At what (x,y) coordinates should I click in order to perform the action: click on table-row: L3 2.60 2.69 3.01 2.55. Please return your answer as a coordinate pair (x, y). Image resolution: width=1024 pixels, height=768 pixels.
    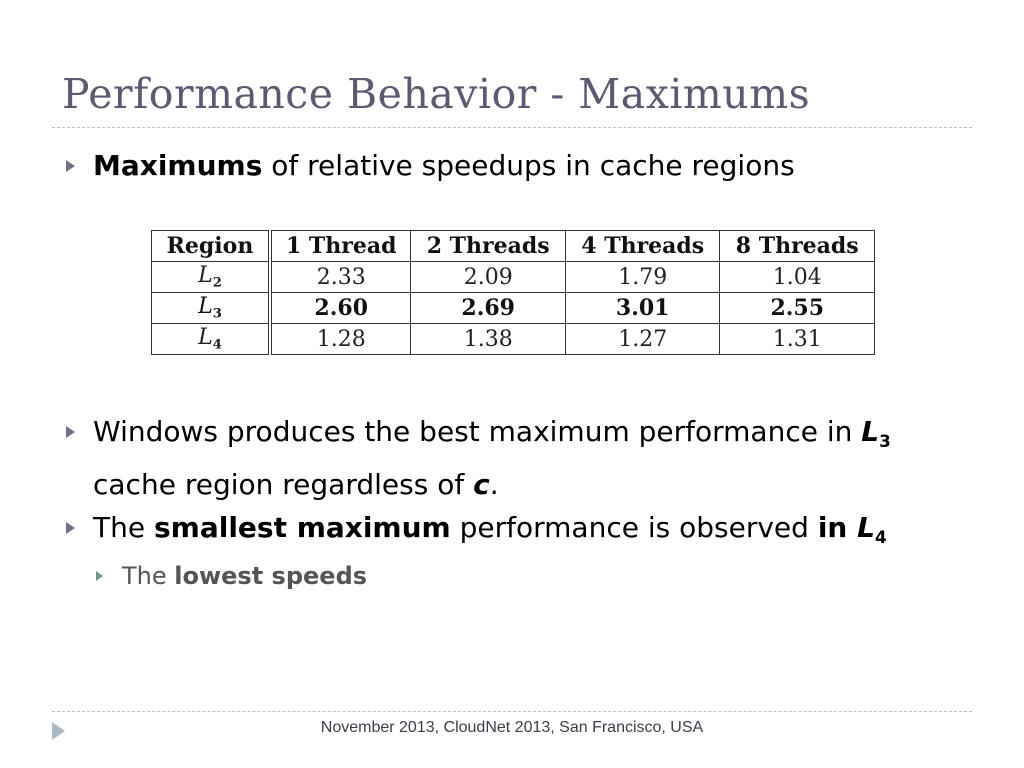
    Looking at the image, I should click on (513, 308).